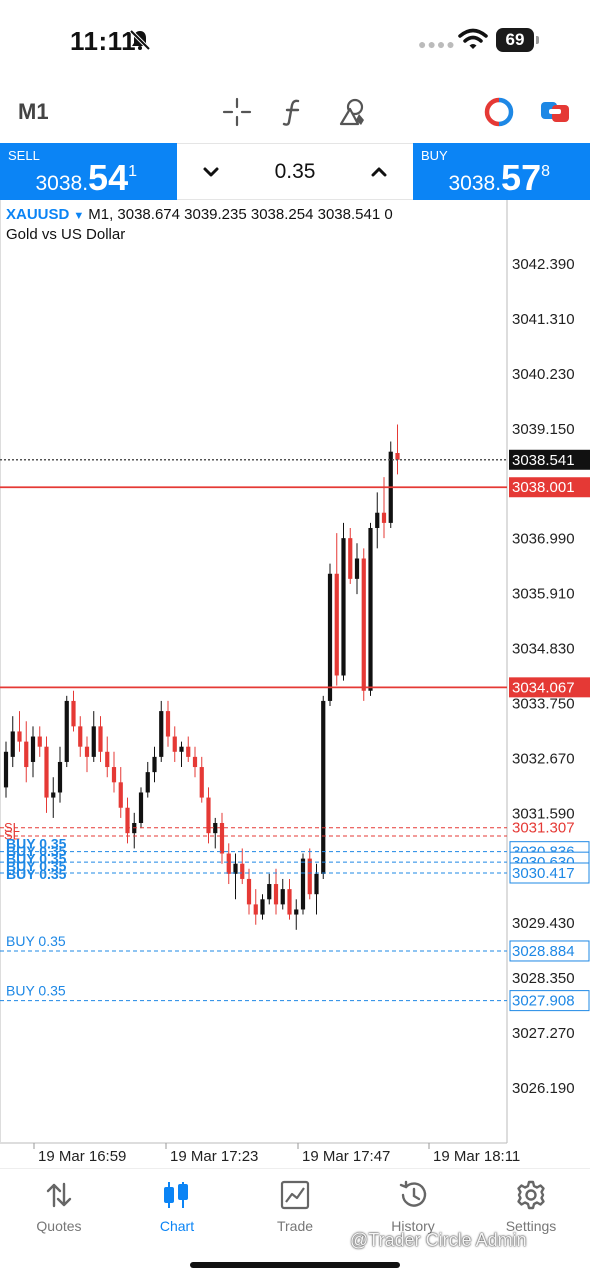 Image resolution: width=590 pixels, height=1280 pixels. I want to click on symbol-description: Gold vs US Dollar, so click(66, 234).